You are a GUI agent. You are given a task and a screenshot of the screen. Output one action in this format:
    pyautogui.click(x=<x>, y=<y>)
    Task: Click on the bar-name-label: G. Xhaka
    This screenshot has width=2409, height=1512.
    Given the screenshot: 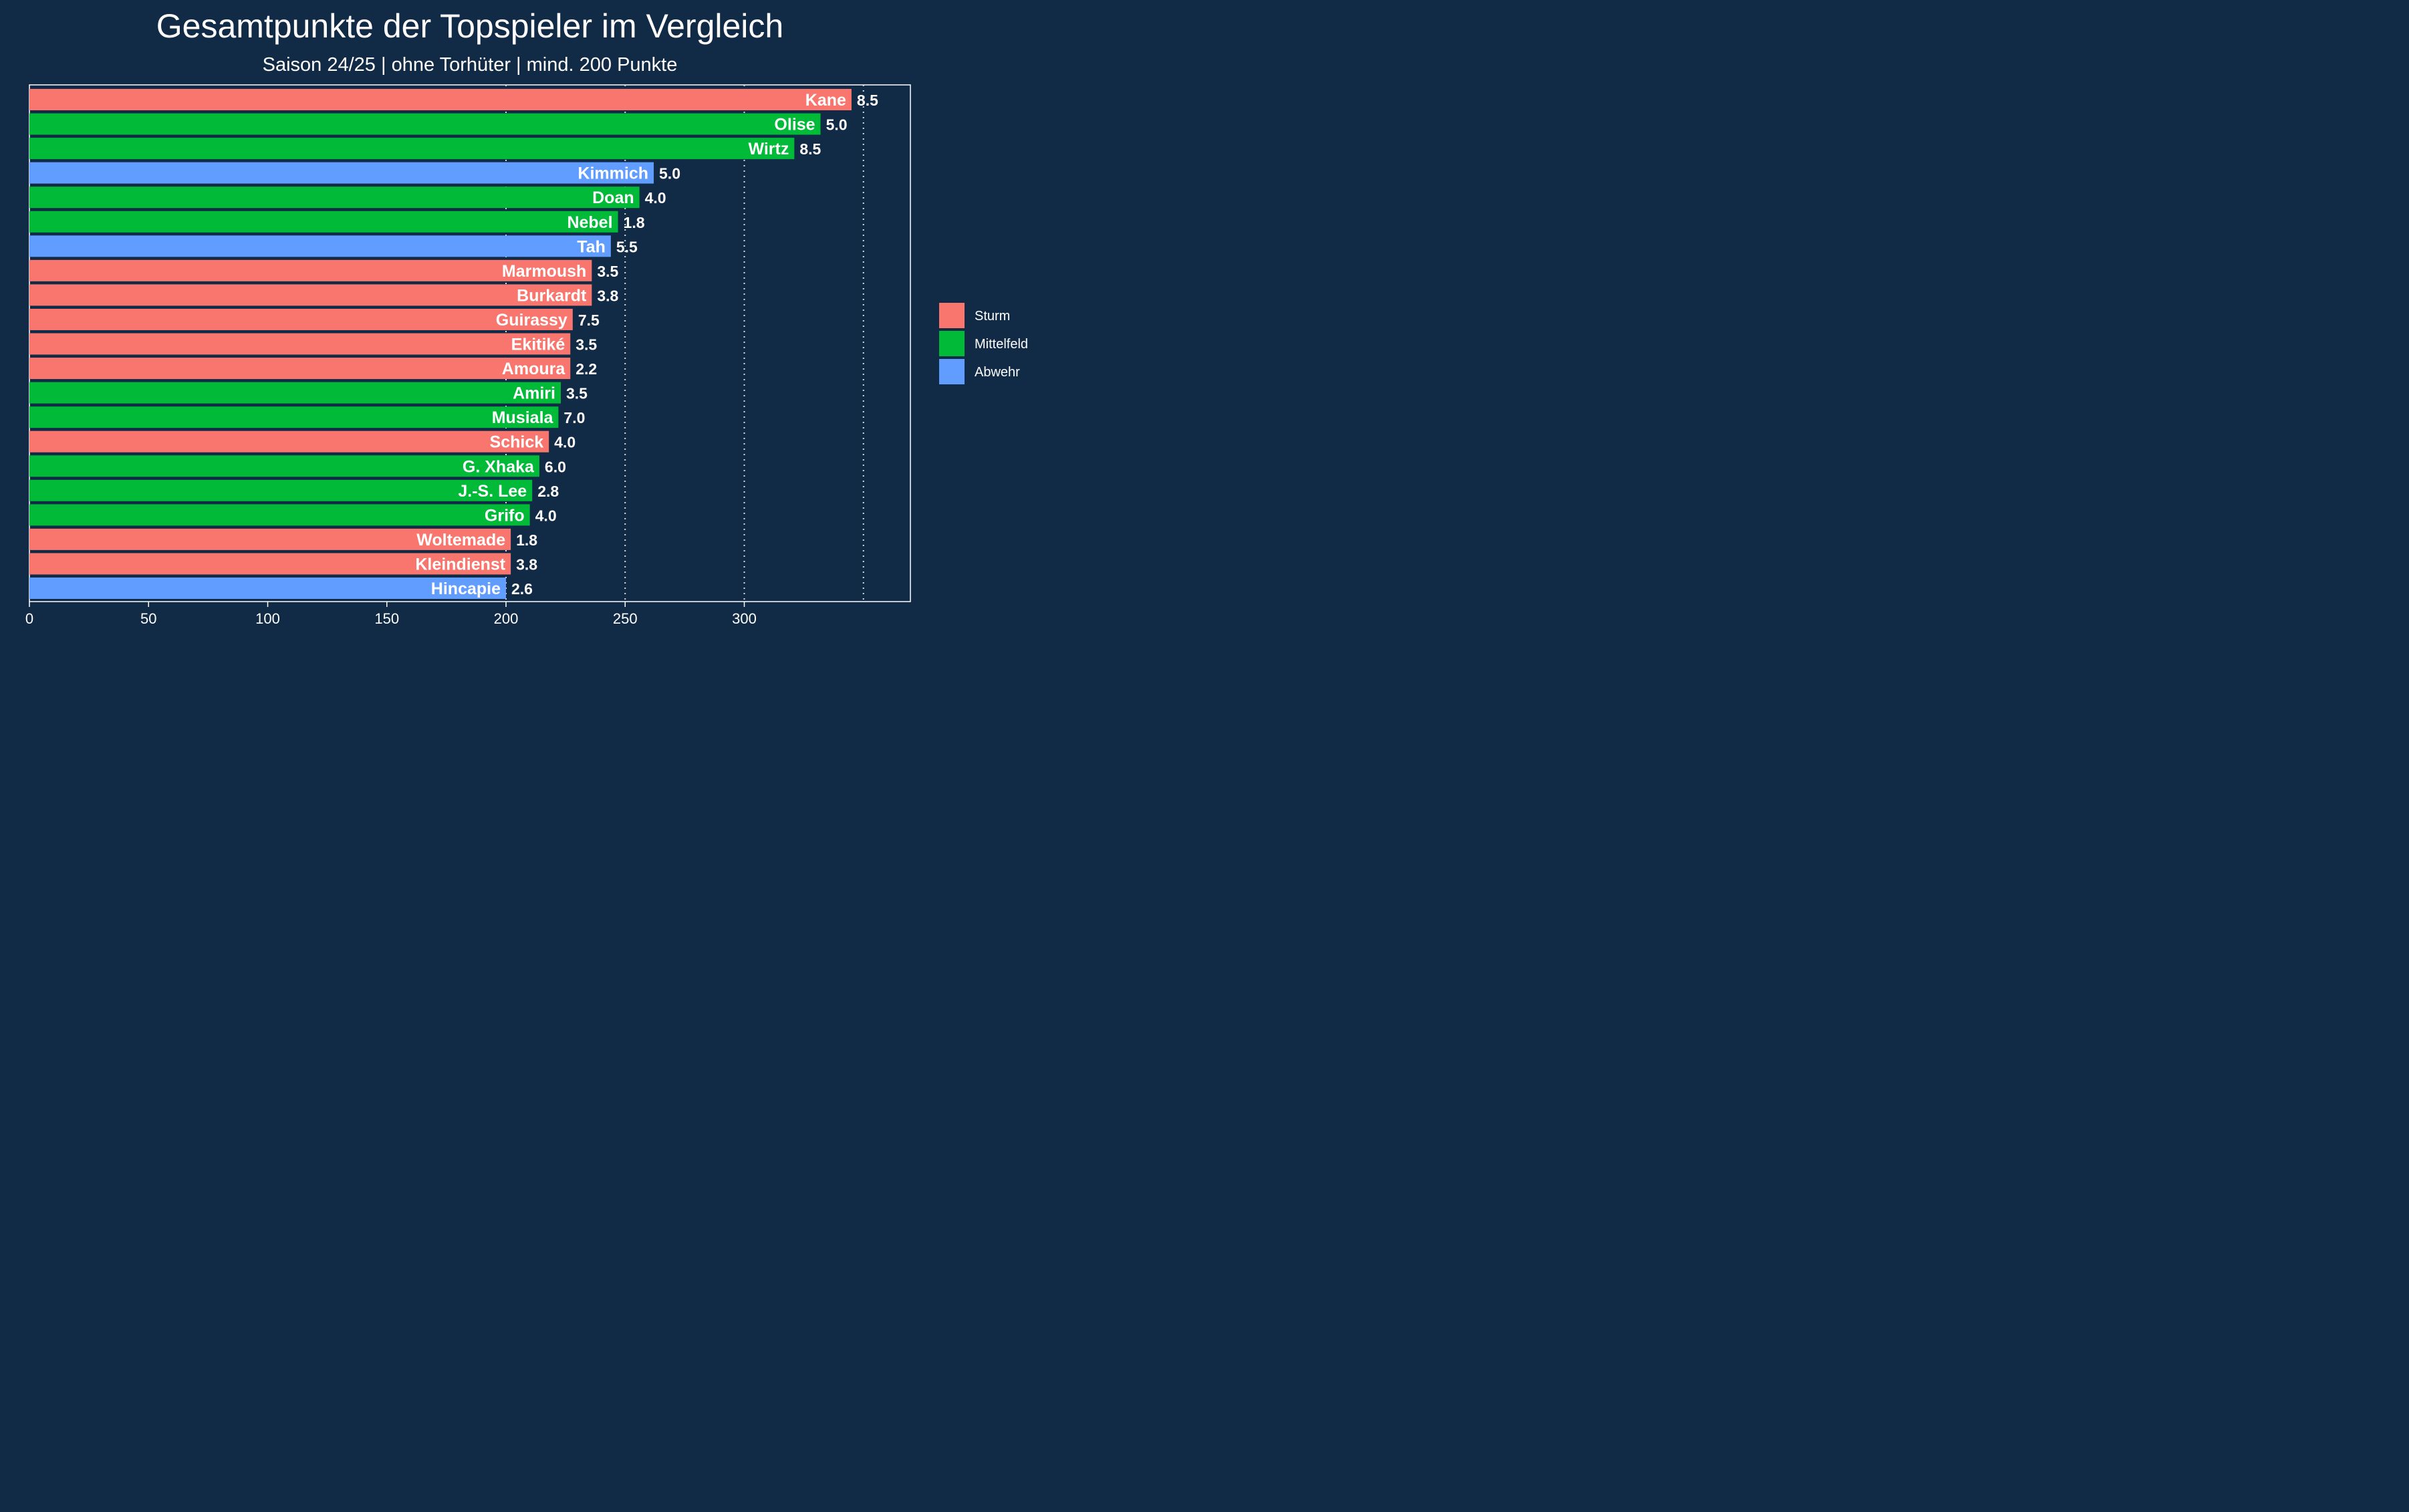 What is the action you would take?
    pyautogui.click(x=499, y=466)
    